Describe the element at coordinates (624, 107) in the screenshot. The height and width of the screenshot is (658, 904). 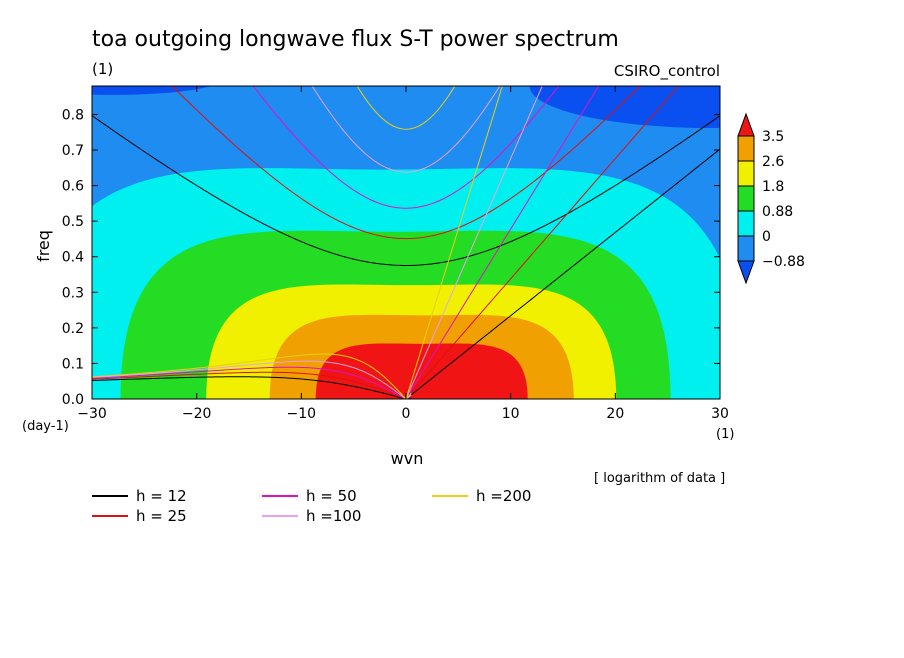
I see `contour-band-low-right` at that location.